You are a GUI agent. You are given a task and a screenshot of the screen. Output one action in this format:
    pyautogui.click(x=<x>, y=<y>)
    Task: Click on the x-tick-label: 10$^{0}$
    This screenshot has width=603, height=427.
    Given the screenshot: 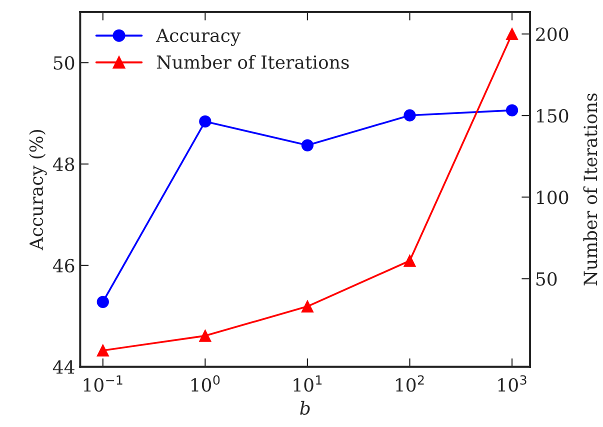 What is the action you would take?
    pyautogui.click(x=205, y=383)
    